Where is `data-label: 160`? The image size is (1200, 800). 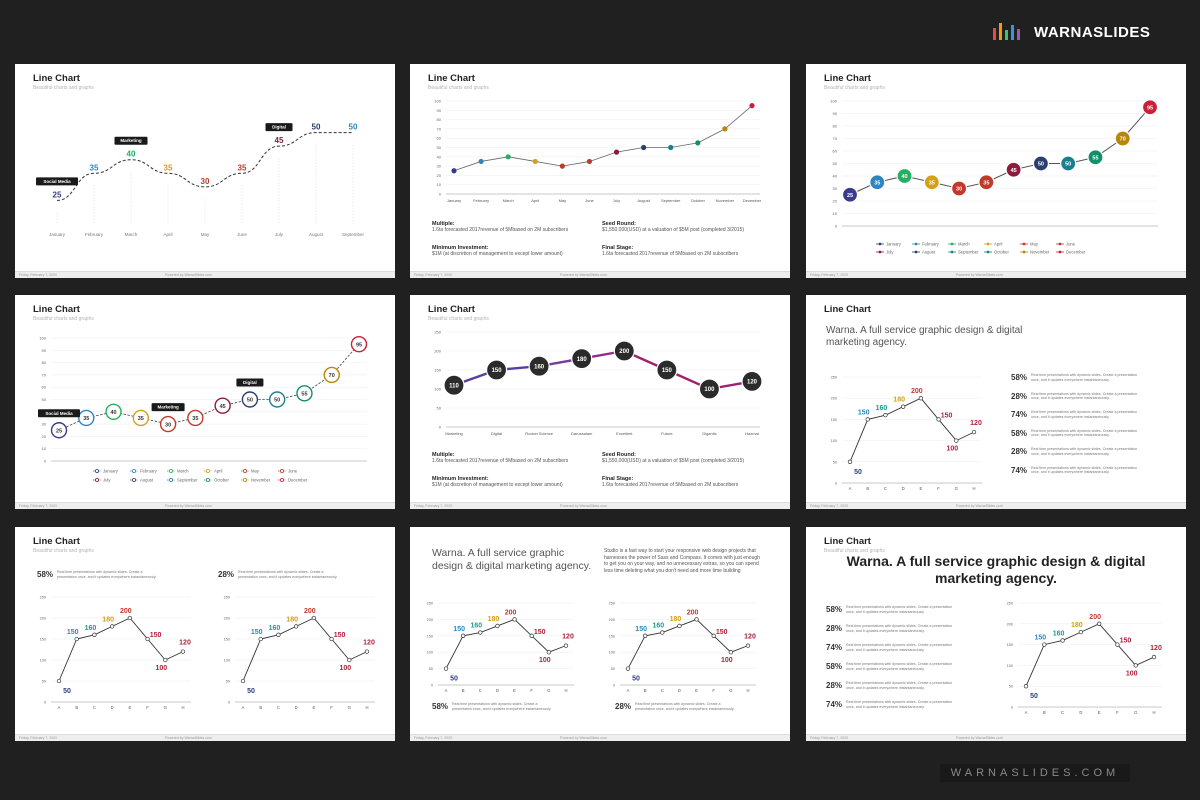 data-label: 160 is located at coordinates (1059, 633).